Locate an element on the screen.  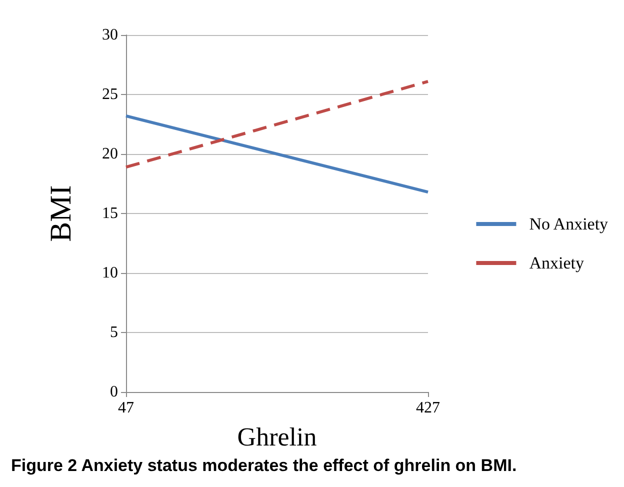
x-tick-label: 47 is located at coordinates (126, 408).